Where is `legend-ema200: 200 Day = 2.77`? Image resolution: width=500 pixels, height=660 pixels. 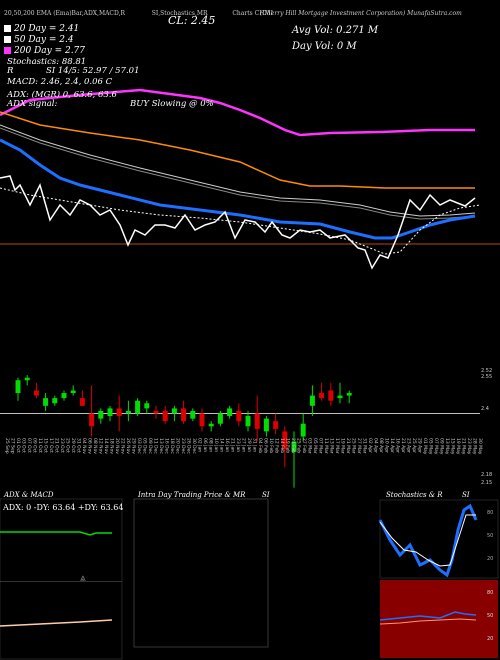 legend-ema200: 200 Day = 2.77 is located at coordinates (44, 51).